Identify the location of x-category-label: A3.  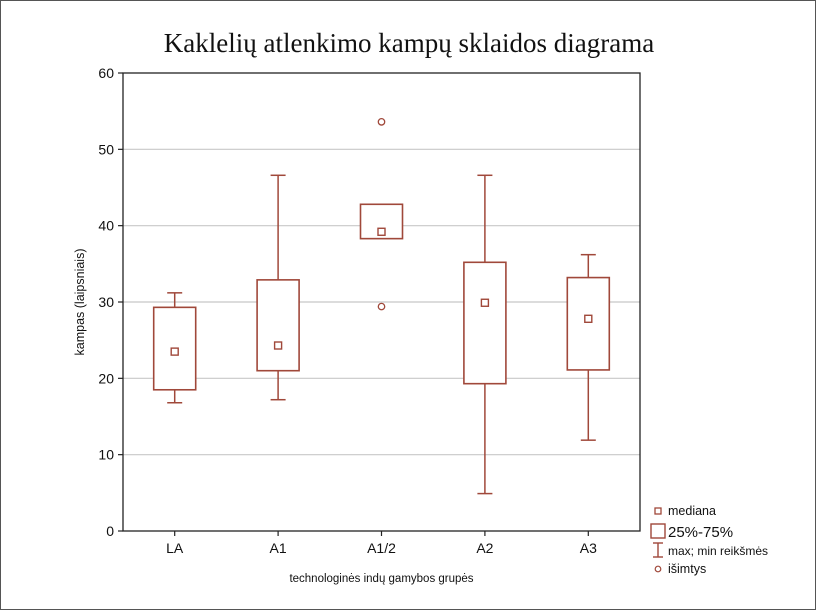
(588, 548).